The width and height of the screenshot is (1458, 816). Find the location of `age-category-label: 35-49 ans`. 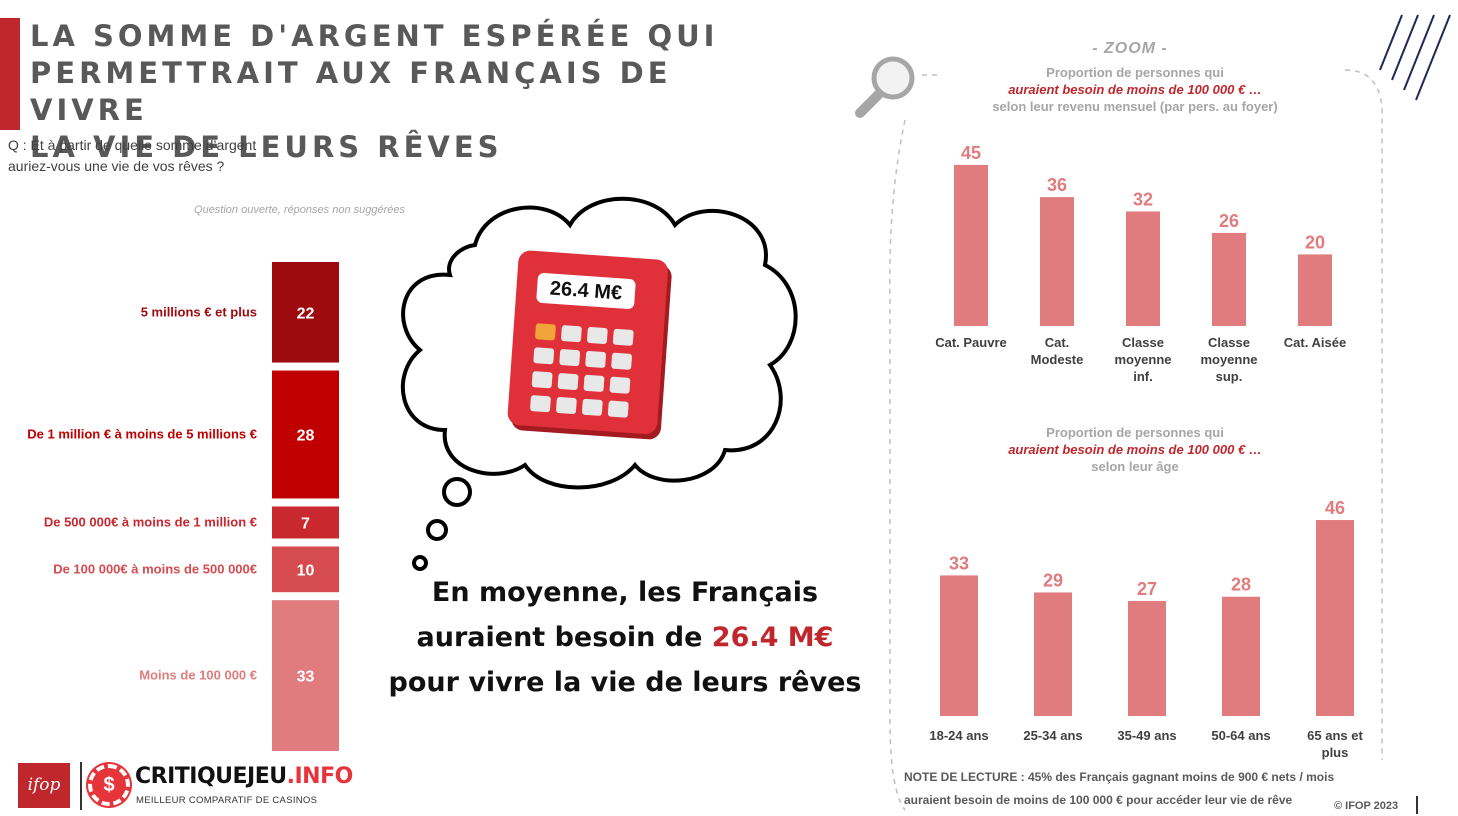

age-category-label: 35-49 ans is located at coordinates (1146, 735).